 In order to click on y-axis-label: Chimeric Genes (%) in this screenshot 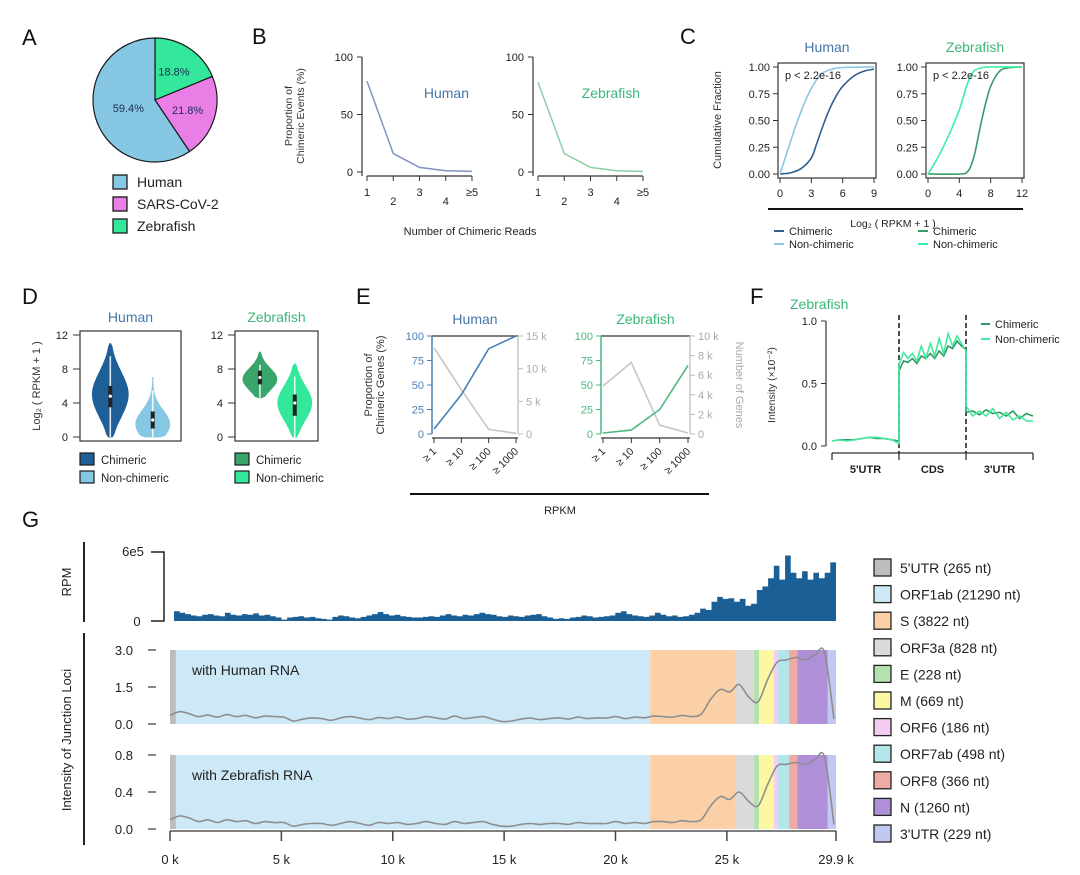, I will do `click(381, 384)`.